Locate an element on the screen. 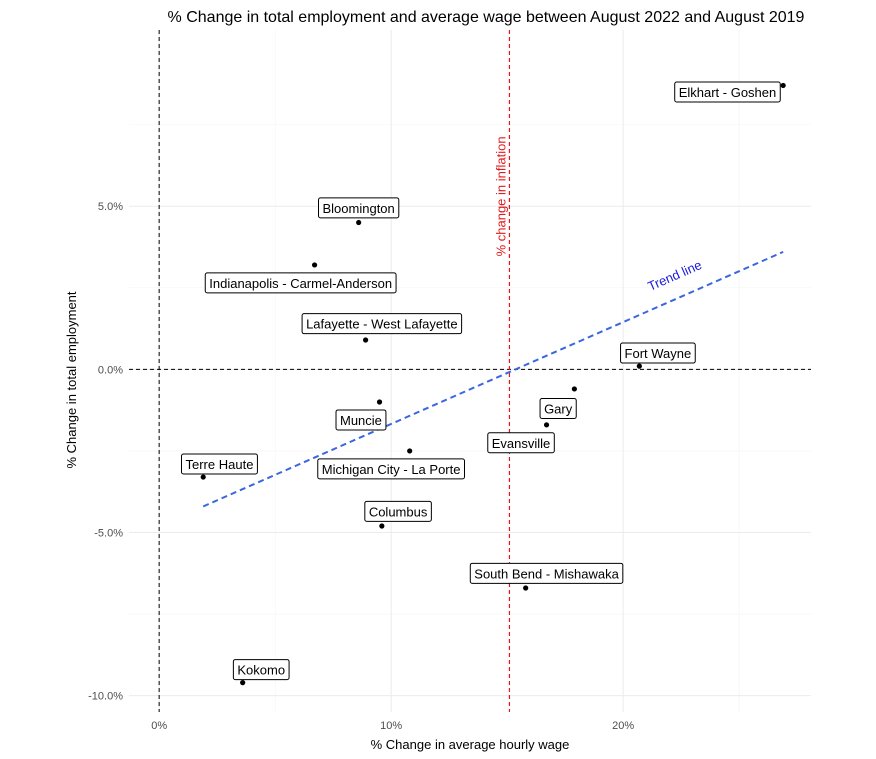 The height and width of the screenshot is (759, 876). point-label: Terre Haute is located at coordinates (219, 464).